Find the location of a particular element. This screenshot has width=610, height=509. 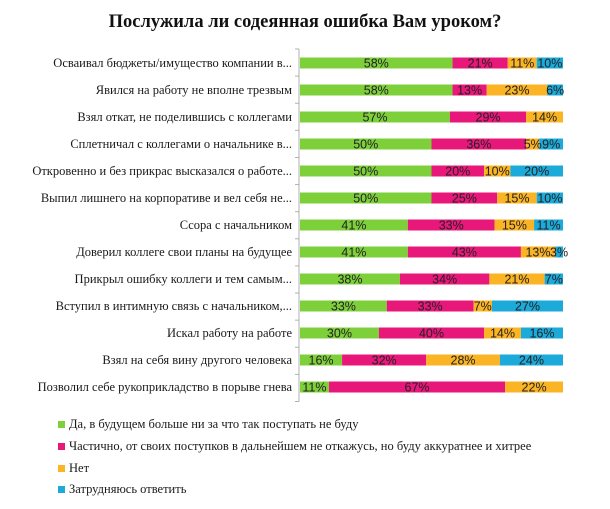

category-label: Явился на работу не вполне трезвым is located at coordinates (194, 90).